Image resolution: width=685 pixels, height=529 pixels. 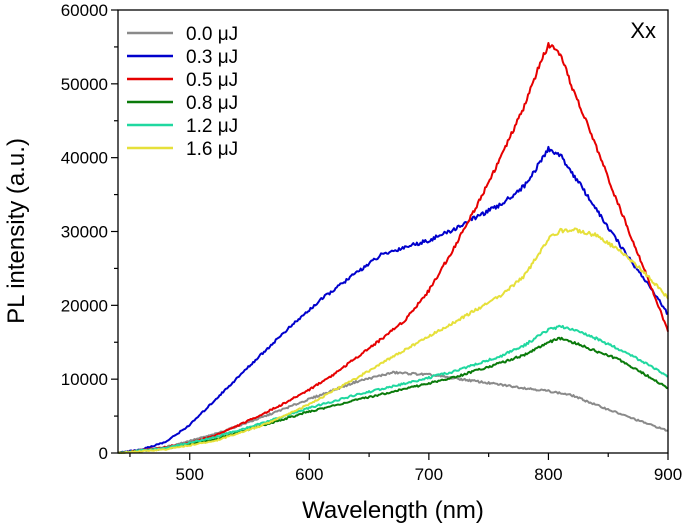 What do you see at coordinates (190, 474) in the screenshot?
I see `x-tick-label: 500` at bounding box center [190, 474].